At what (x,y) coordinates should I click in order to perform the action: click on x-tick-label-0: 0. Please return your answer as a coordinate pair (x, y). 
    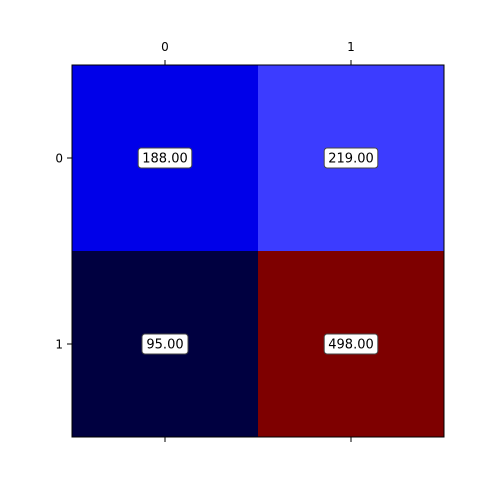
    Looking at the image, I should click on (165, 47).